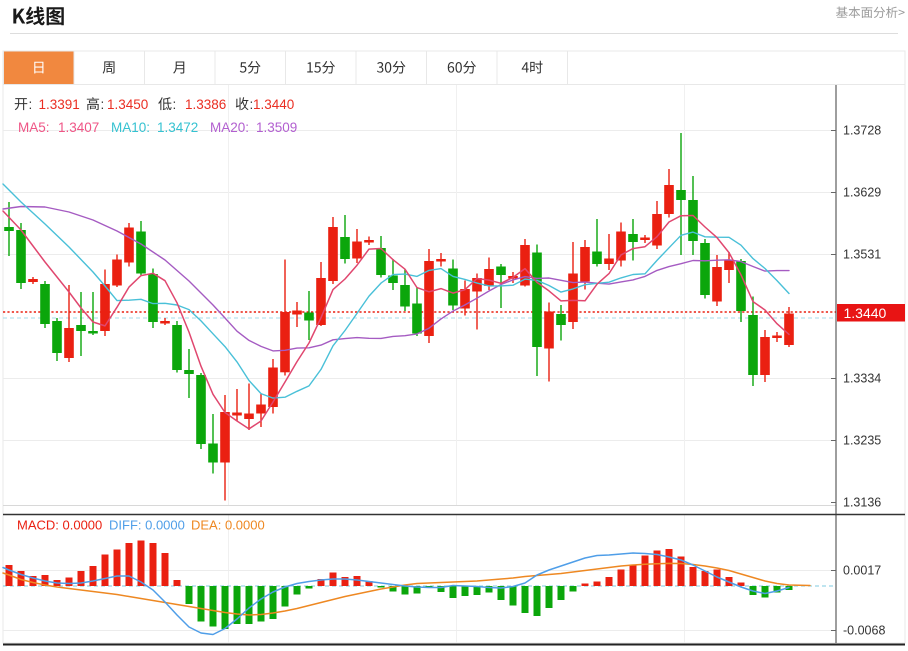 The width and height of the screenshot is (908, 651). Describe the element at coordinates (229, 127) in the screenshot. I see `svg-text: MA20:` at that location.